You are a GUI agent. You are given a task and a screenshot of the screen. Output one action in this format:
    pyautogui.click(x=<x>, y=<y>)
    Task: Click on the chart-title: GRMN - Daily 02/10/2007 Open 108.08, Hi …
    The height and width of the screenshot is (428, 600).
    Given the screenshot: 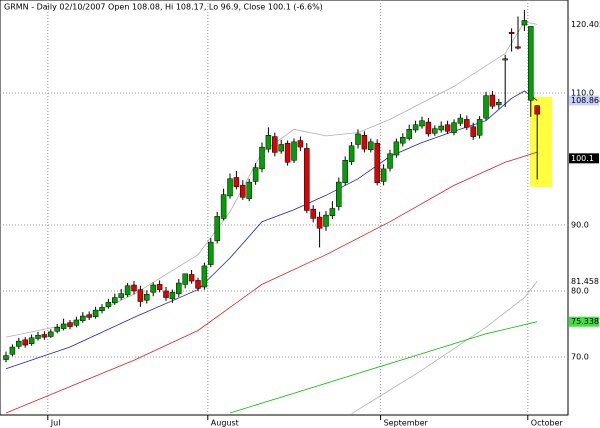 What is the action you would take?
    pyautogui.click(x=163, y=7)
    